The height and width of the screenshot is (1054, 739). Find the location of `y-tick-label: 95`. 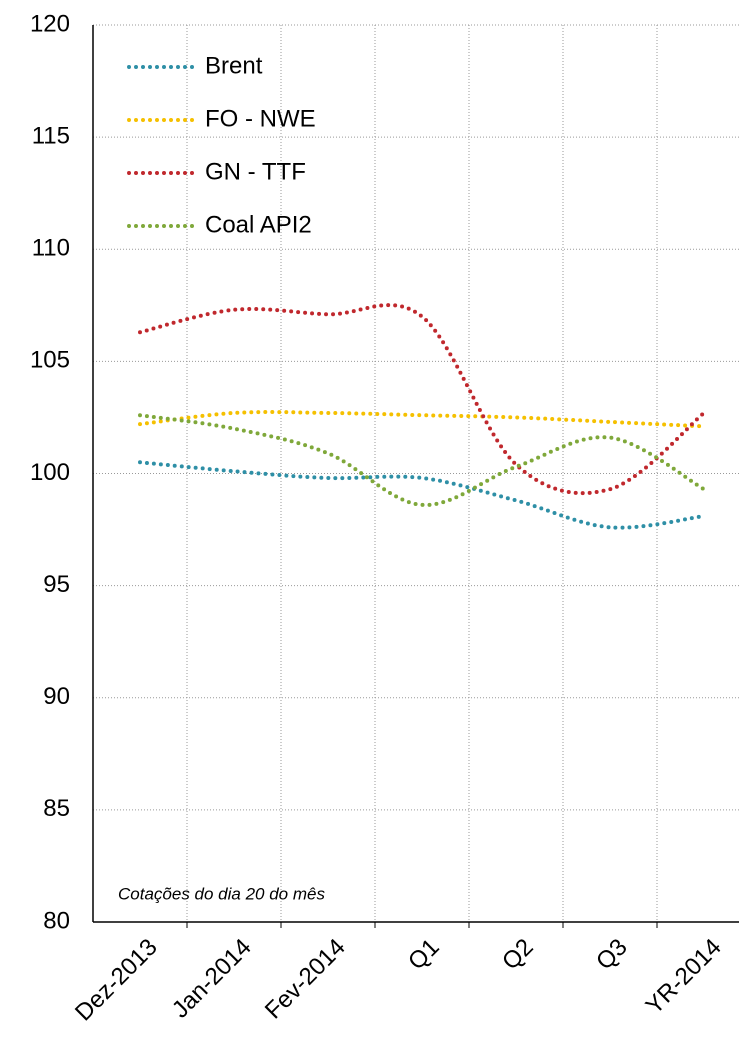

y-tick-label: 95 is located at coordinates (56, 584).